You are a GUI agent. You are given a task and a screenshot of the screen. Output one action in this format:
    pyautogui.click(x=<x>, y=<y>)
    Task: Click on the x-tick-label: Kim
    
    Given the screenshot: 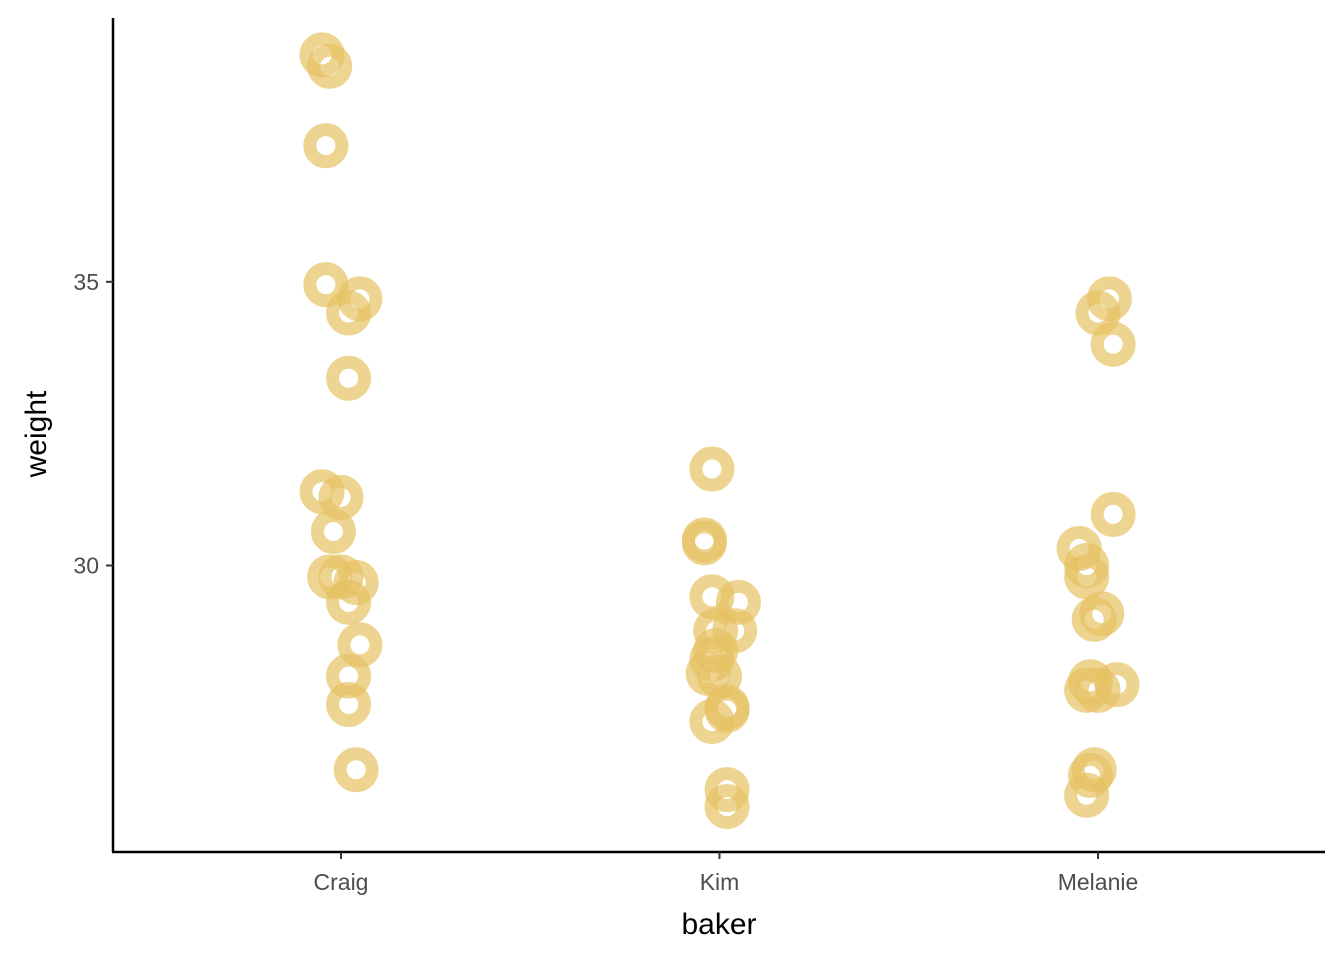 What is the action you would take?
    pyautogui.click(x=720, y=882)
    